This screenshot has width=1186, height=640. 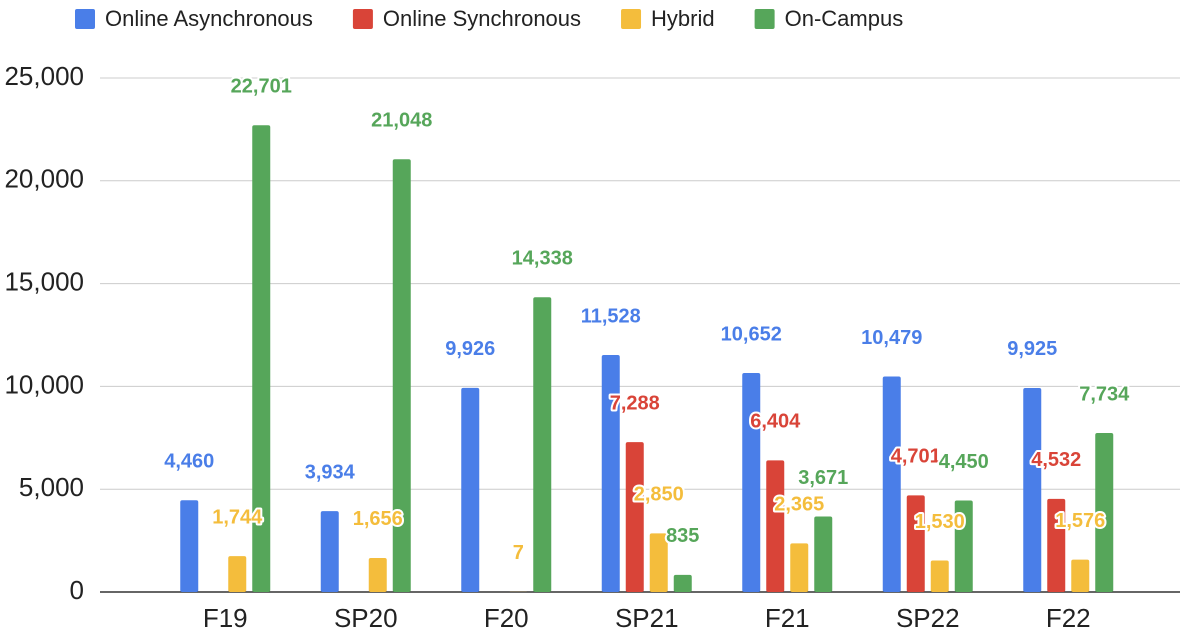 What do you see at coordinates (482, 18) in the screenshot?
I see `legend-label: Online Synchronous` at bounding box center [482, 18].